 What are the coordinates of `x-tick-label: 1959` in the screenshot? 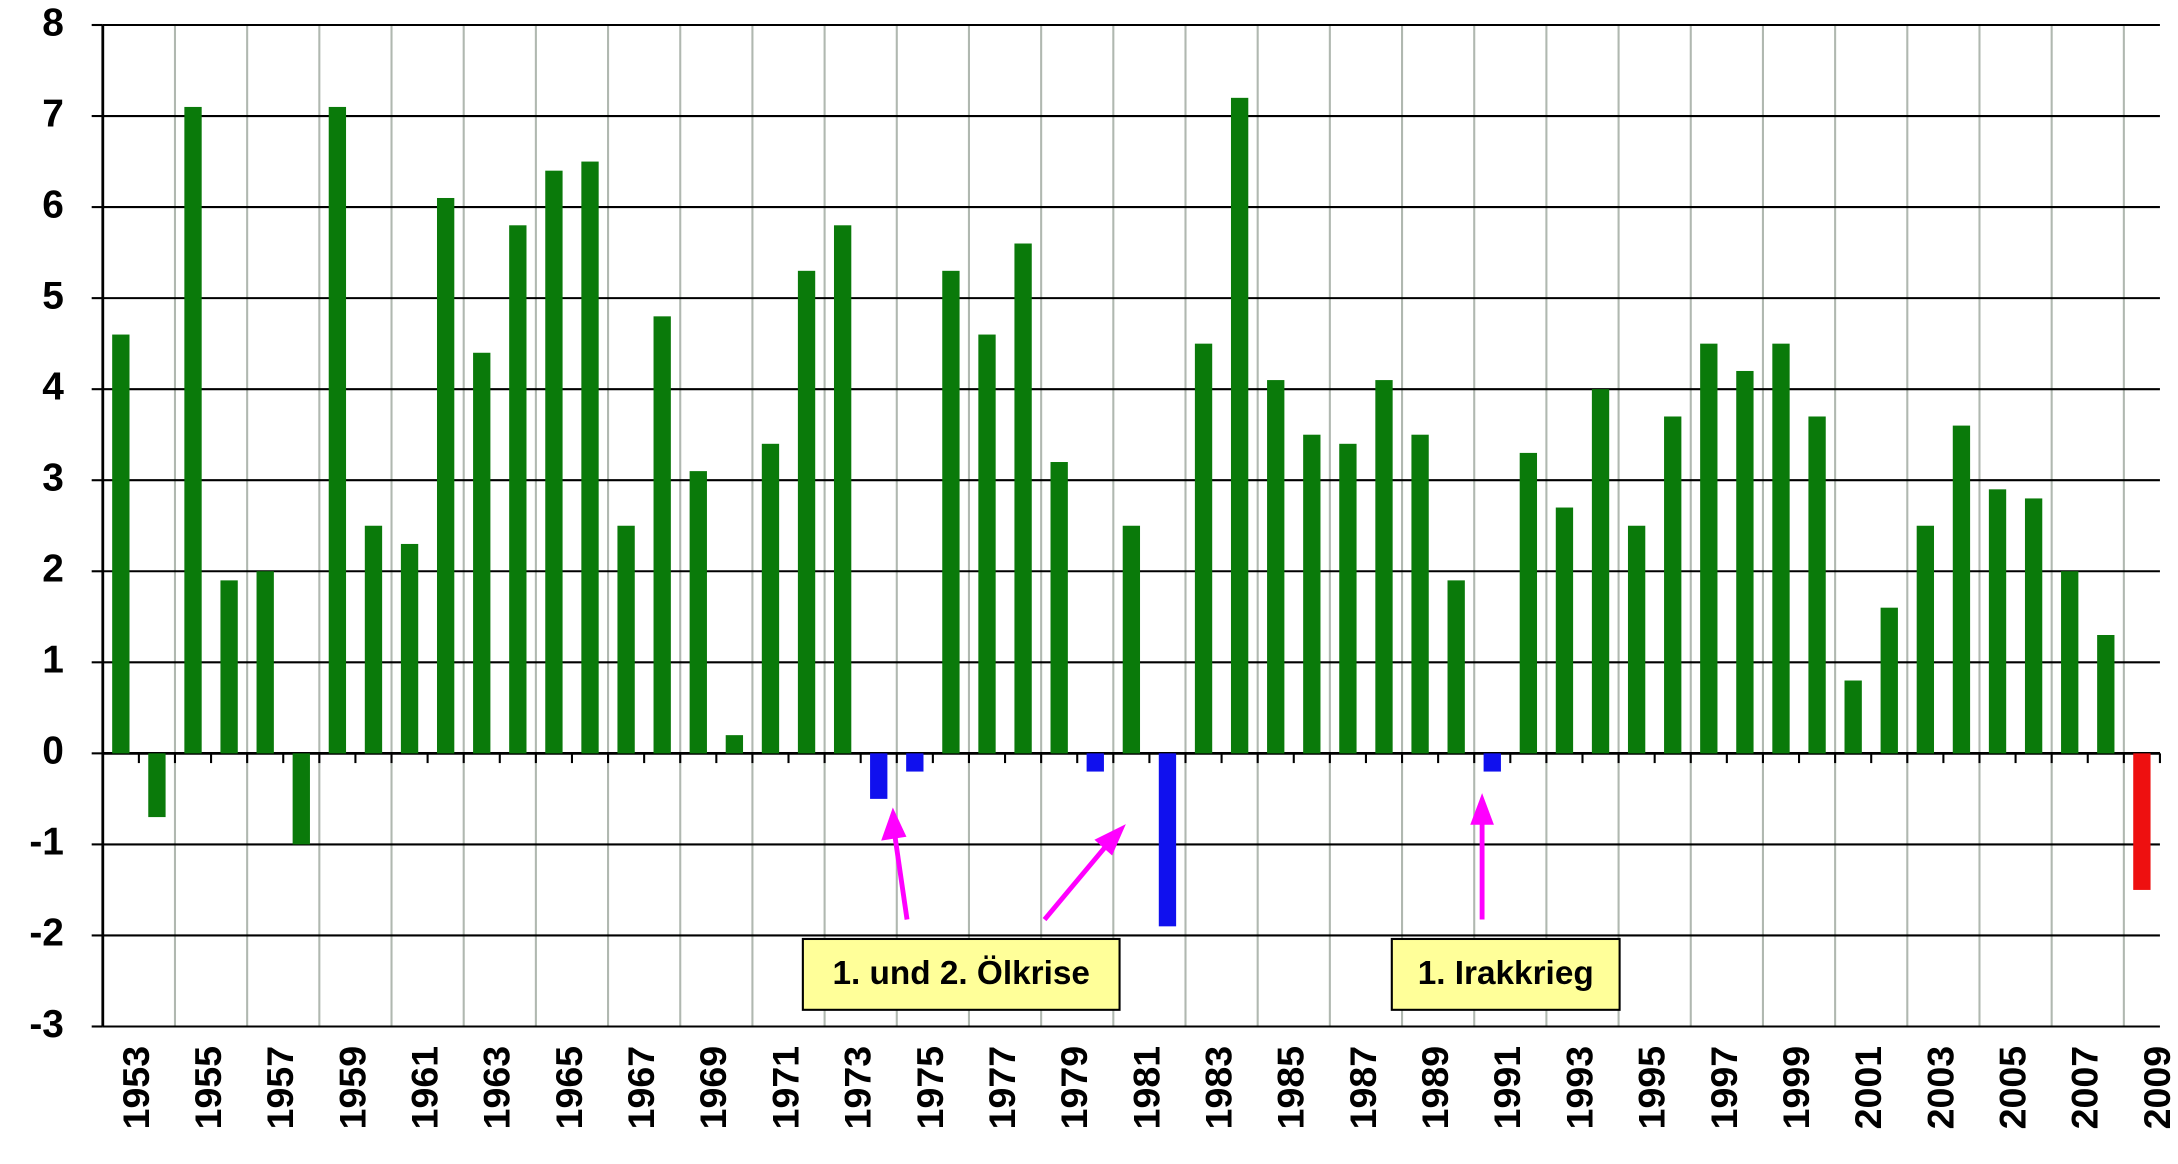 It's located at (352, 1087).